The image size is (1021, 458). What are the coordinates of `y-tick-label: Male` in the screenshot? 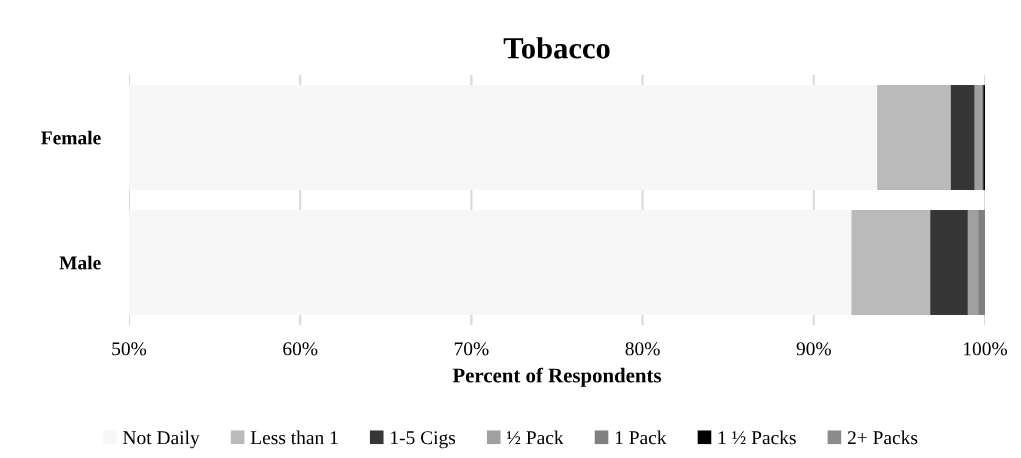 It's located at (80, 262).